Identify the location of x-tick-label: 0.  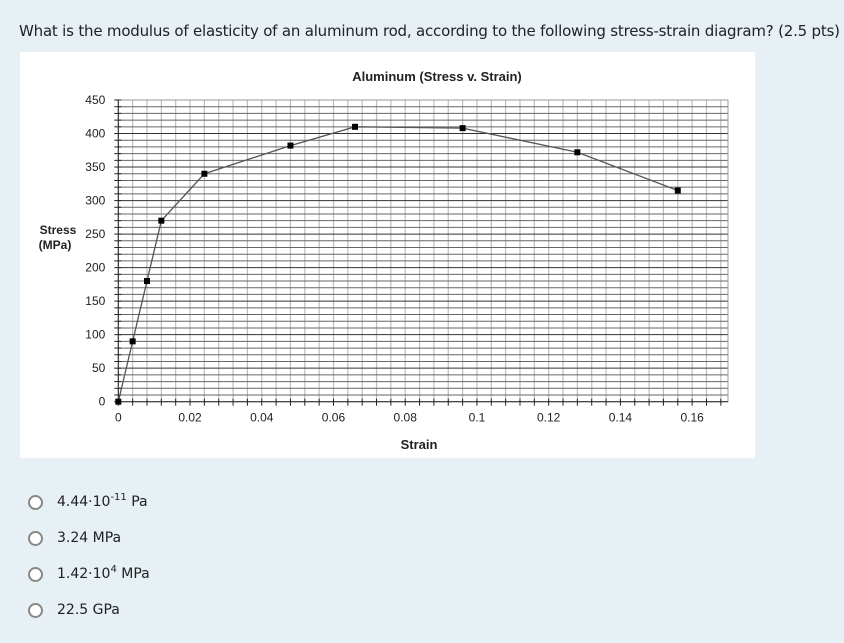
(118, 418).